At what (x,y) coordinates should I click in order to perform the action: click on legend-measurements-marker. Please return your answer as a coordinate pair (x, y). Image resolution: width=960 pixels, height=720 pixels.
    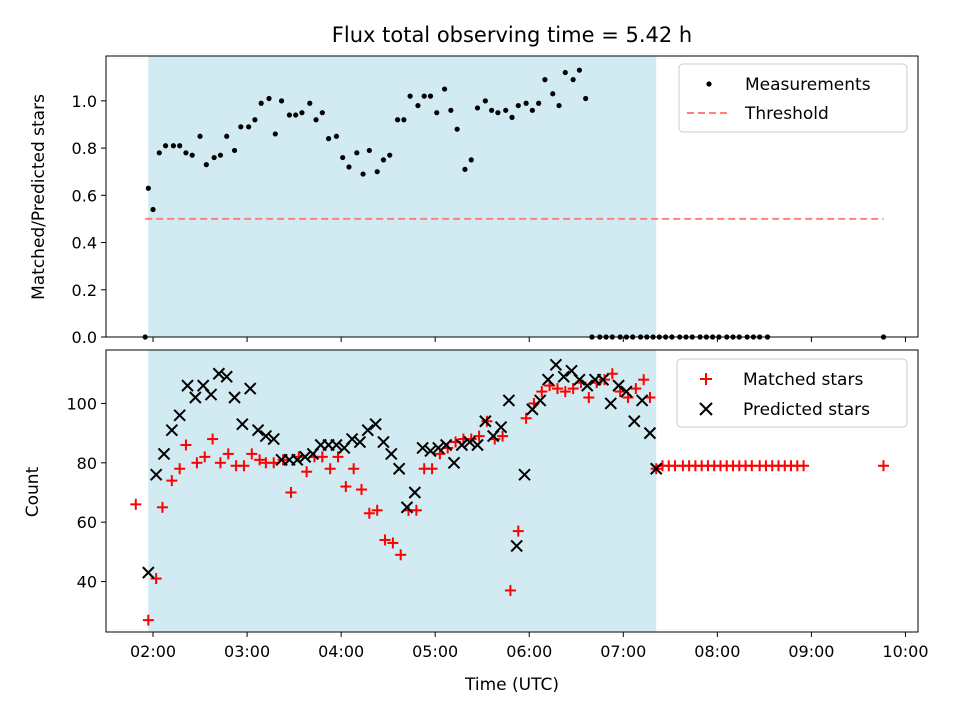
    Looking at the image, I should click on (709, 84).